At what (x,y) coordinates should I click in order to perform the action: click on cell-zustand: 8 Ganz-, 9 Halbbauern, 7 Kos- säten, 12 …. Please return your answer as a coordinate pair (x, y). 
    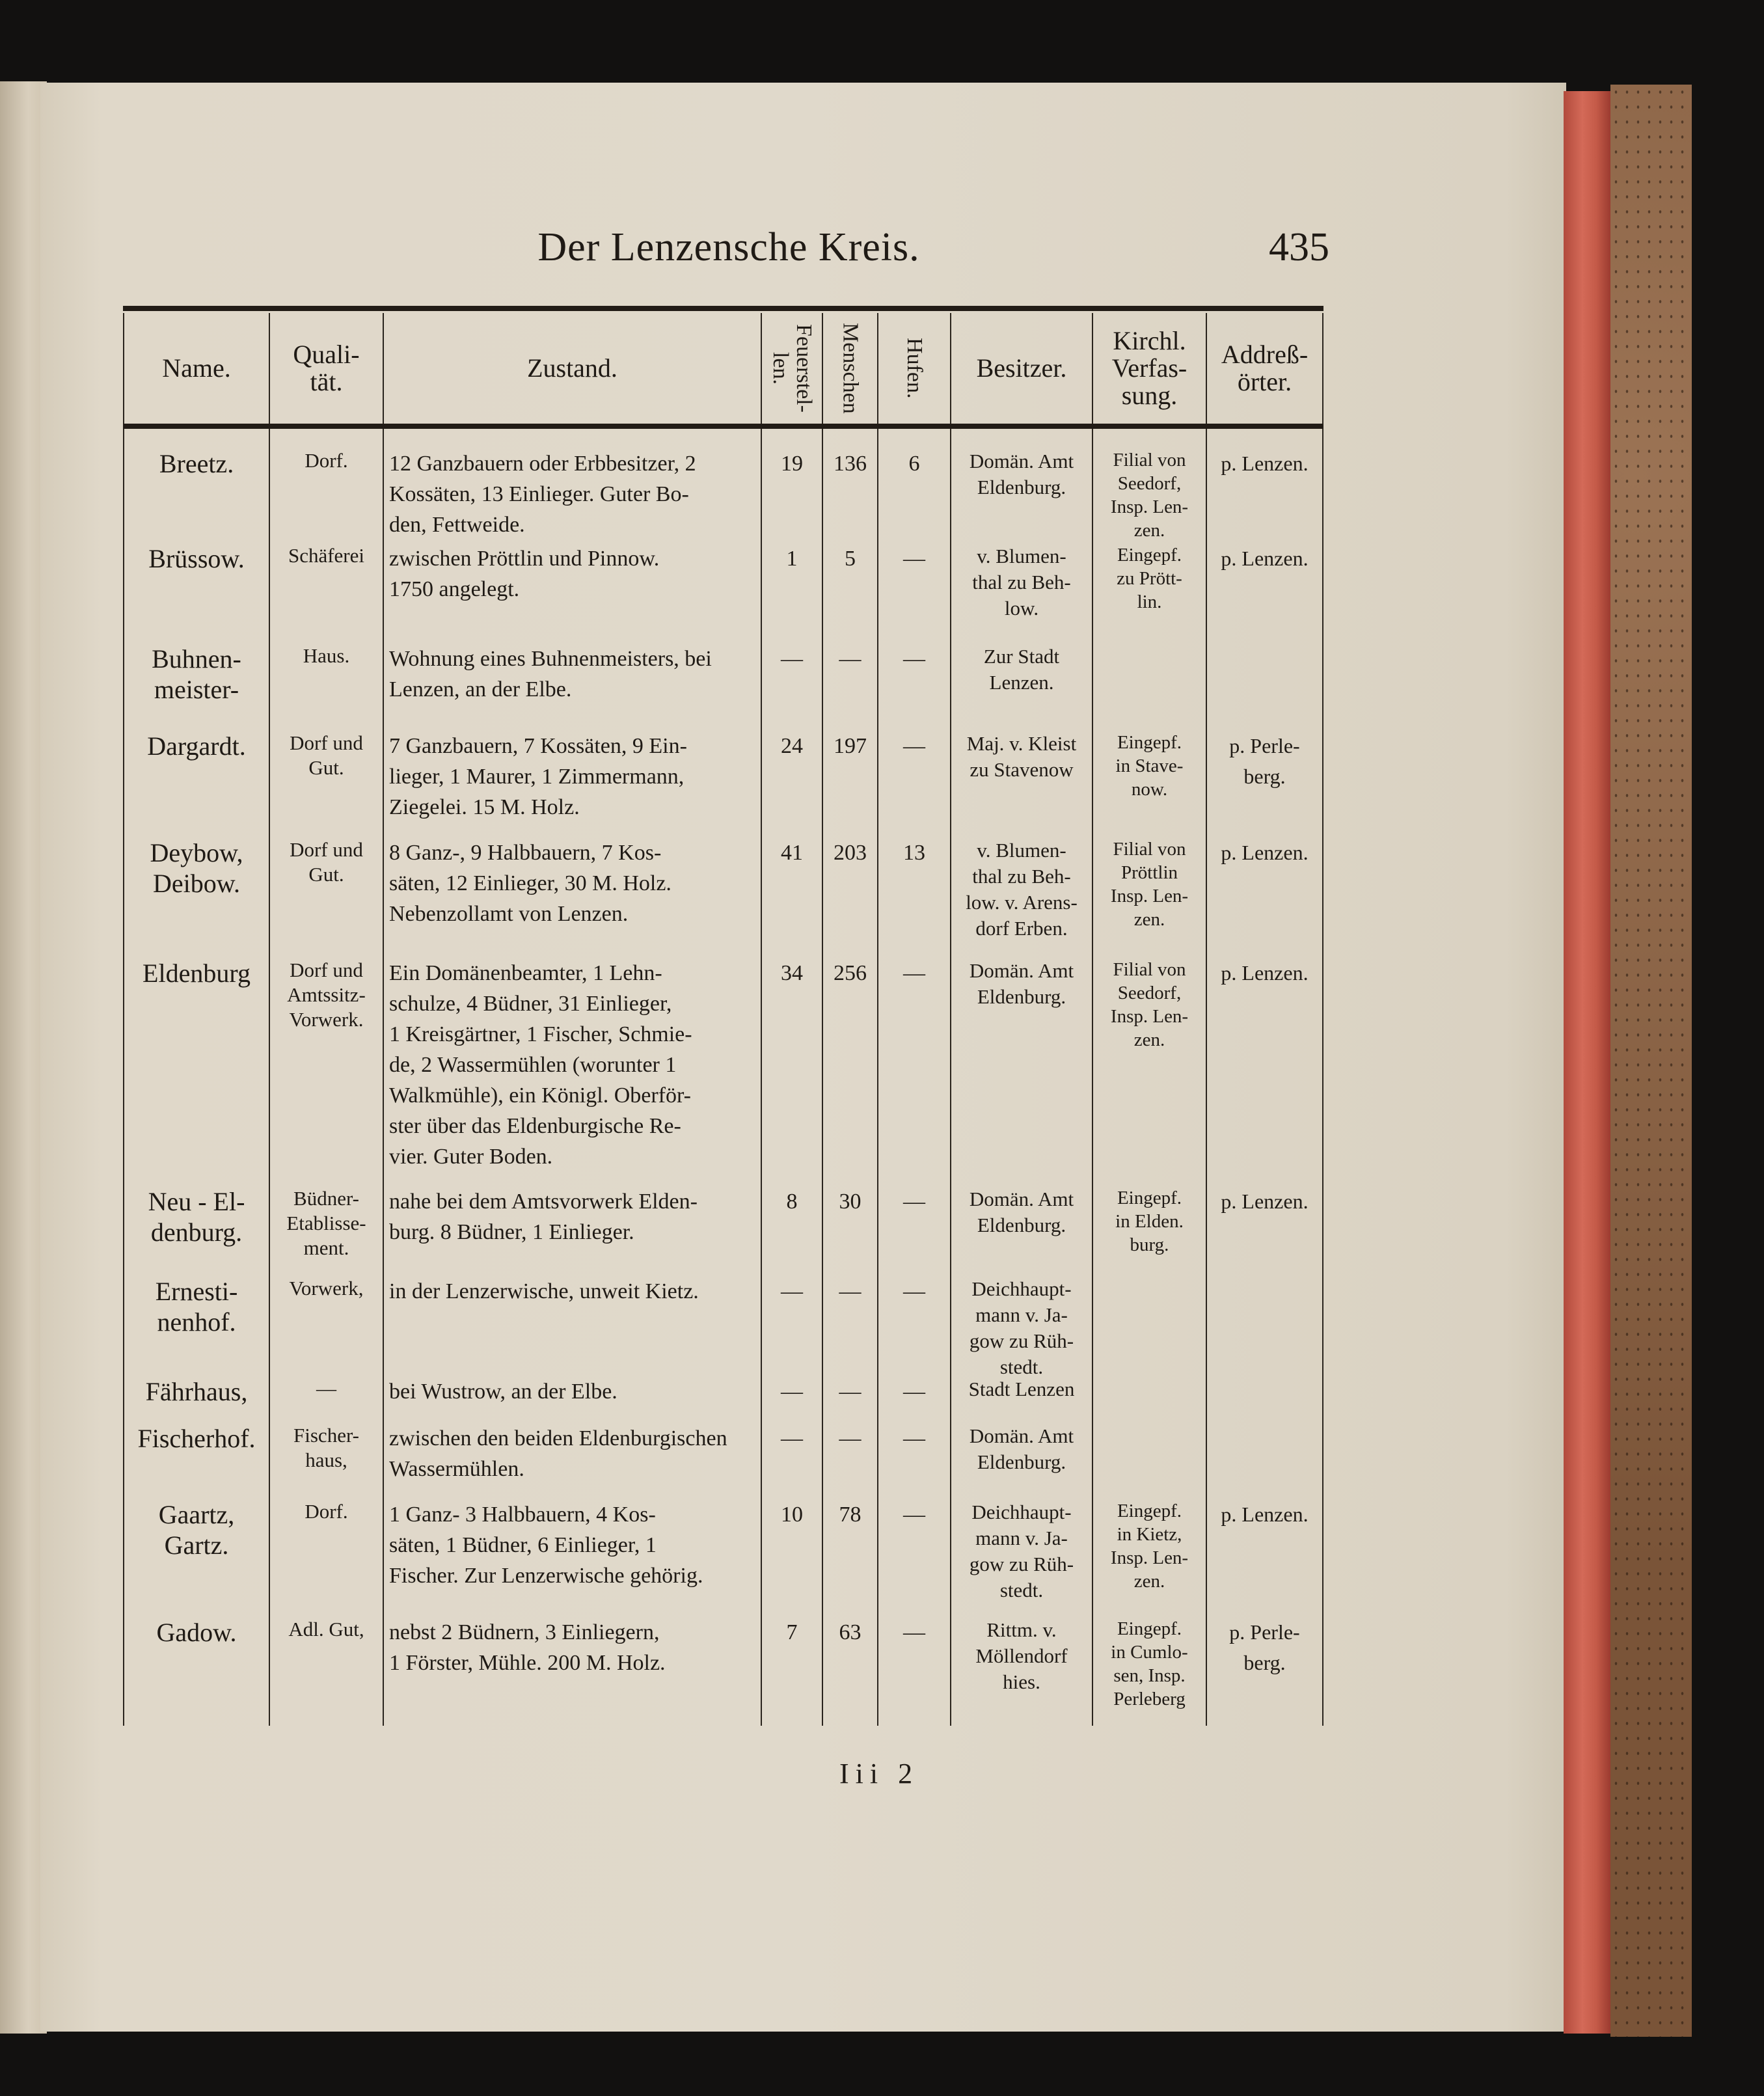
    Looking at the image, I should click on (573, 886).